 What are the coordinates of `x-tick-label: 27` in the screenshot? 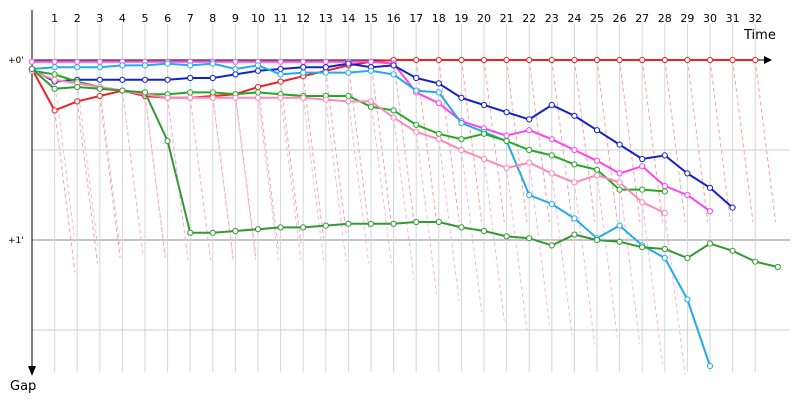 It's located at (642, 18).